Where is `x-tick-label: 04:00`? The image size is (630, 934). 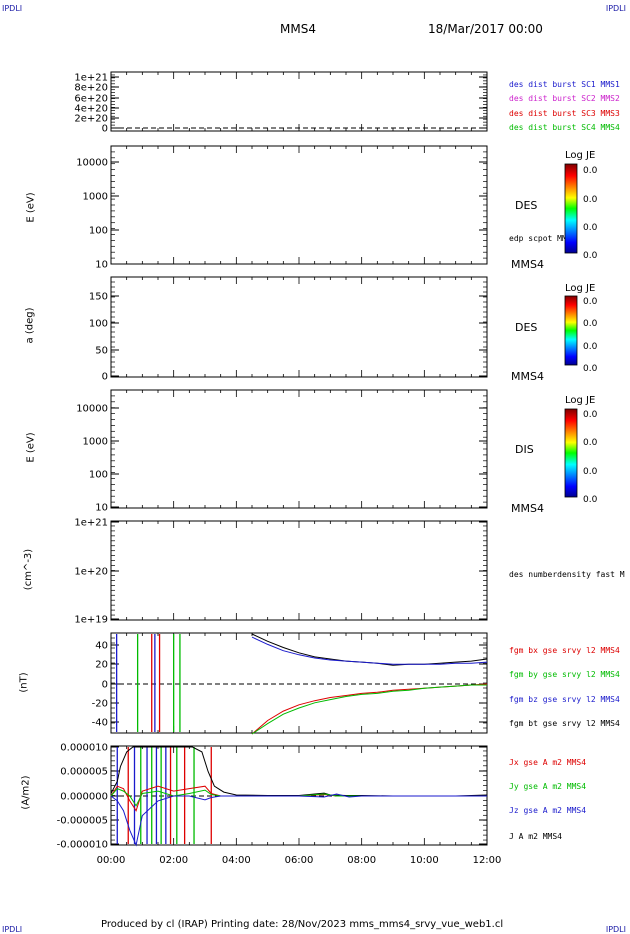 x-tick-label: 04:00 is located at coordinates (236, 860).